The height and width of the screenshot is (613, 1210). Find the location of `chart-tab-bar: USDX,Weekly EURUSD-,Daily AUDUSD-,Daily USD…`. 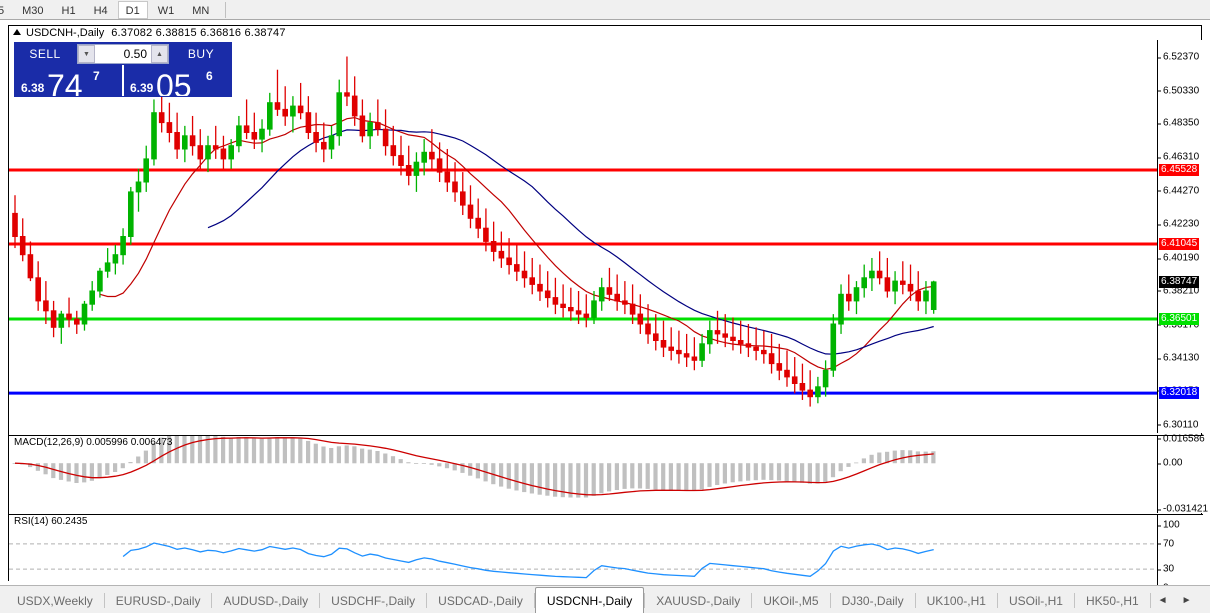

chart-tab-bar: USDX,Weekly EURUSD-,Daily AUDUSD-,Daily USD… is located at coordinates (605, 599).